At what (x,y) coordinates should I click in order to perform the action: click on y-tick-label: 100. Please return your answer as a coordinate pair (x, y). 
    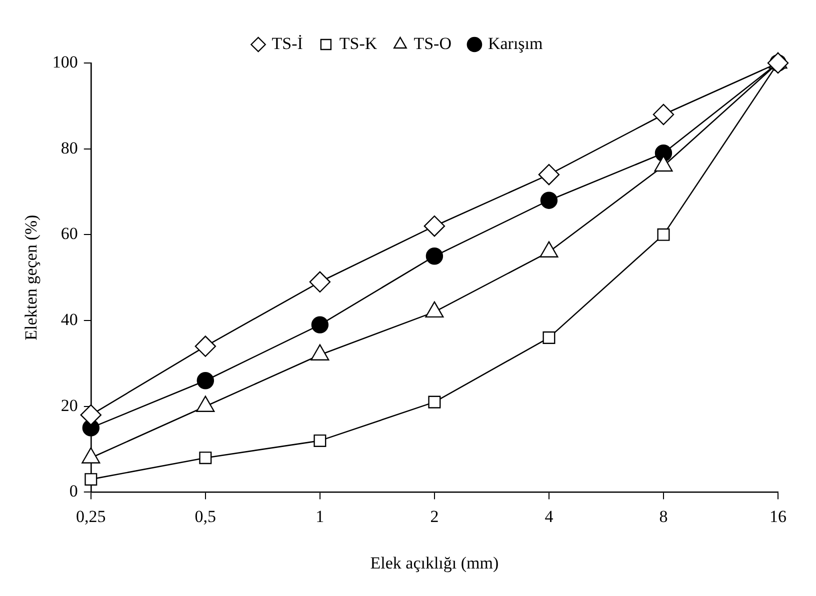
    Looking at the image, I should click on (65, 62).